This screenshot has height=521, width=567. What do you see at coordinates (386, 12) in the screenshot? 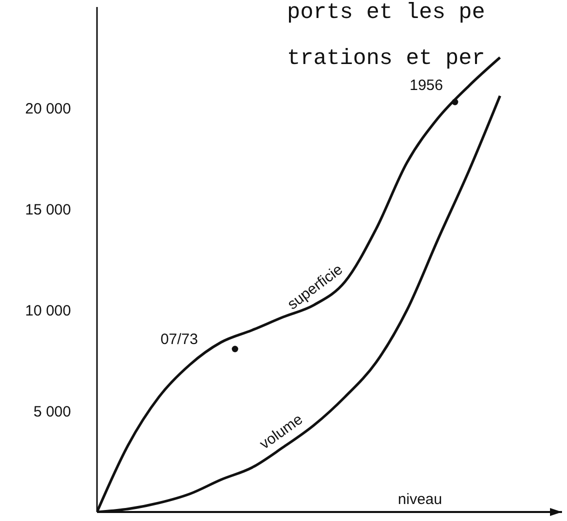
I see `annotation: ports et les pe` at bounding box center [386, 12].